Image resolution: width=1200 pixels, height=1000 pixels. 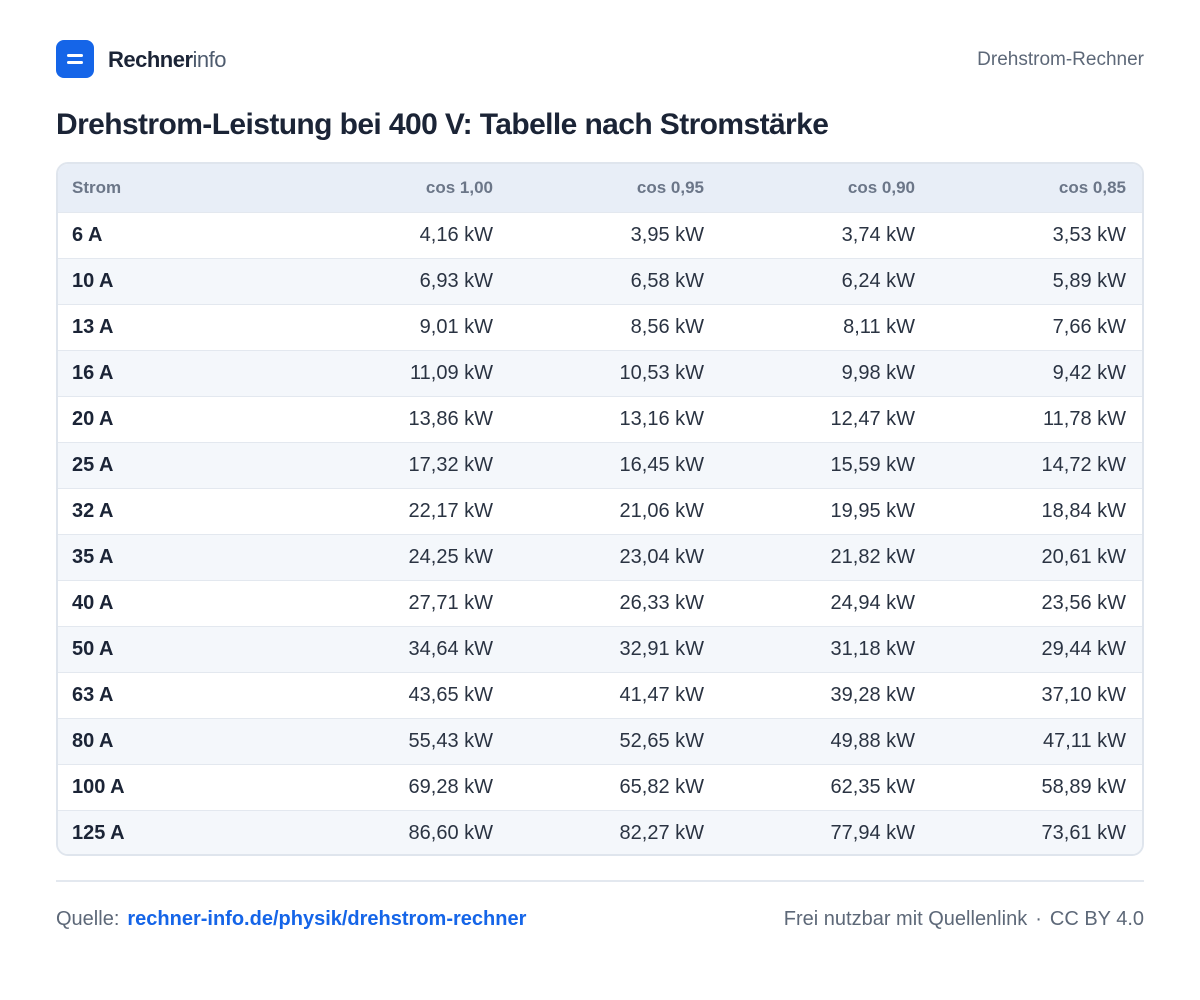 What do you see at coordinates (451, 372) in the screenshot?
I see `power-cell: 11,09 kW` at bounding box center [451, 372].